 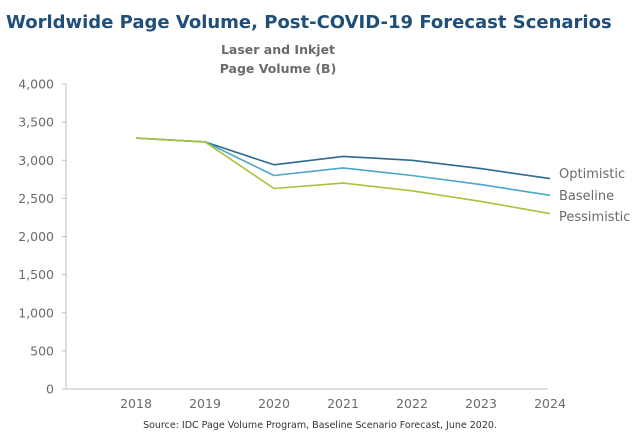 What do you see at coordinates (36, 312) in the screenshot?
I see `y-tick-label: 1,000` at bounding box center [36, 312].